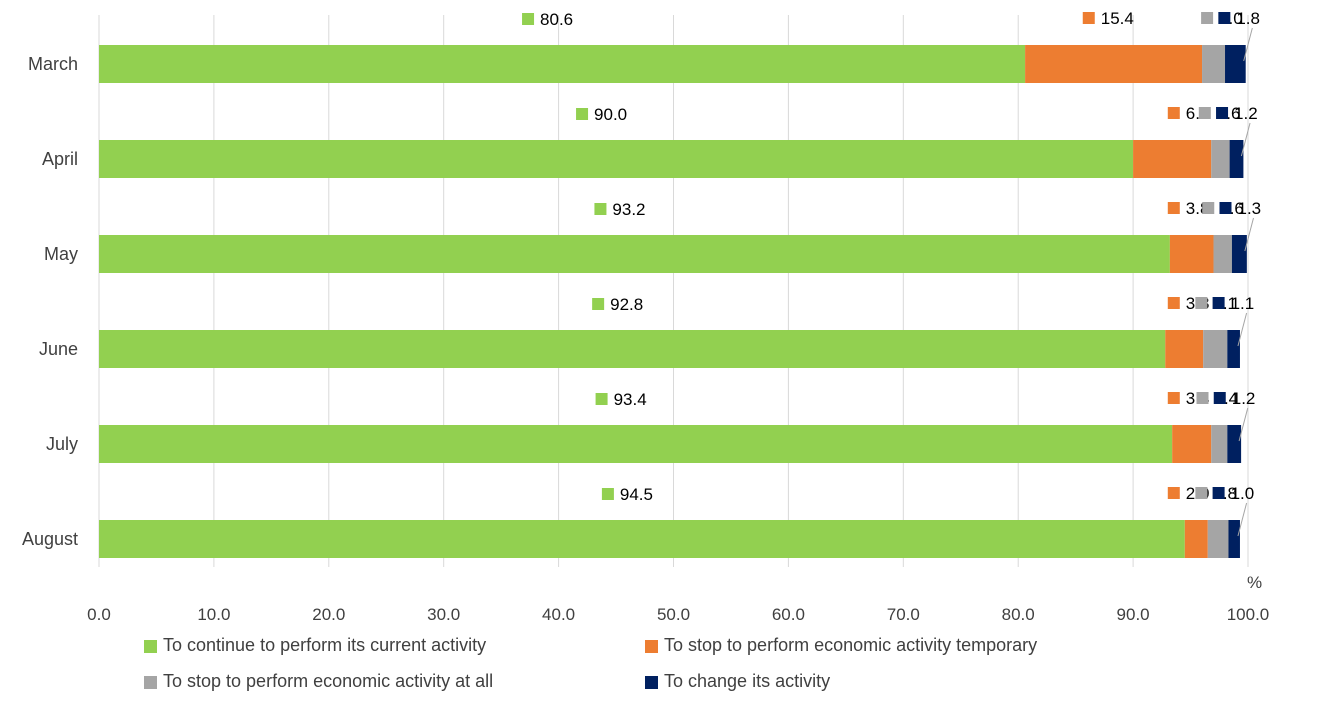 Image resolution: width=1329 pixels, height=722 pixels. I want to click on data-label: 90.0, so click(610, 114).